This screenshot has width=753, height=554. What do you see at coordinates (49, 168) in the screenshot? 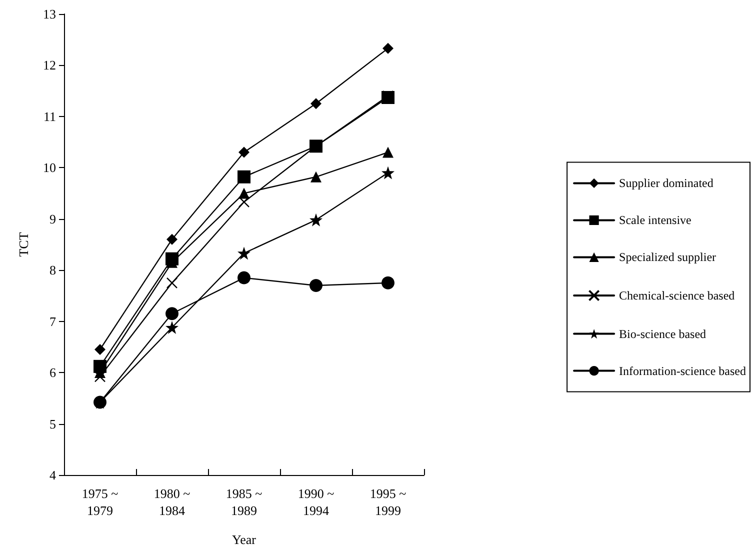
I see `y-tick-label: 10` at bounding box center [49, 168].